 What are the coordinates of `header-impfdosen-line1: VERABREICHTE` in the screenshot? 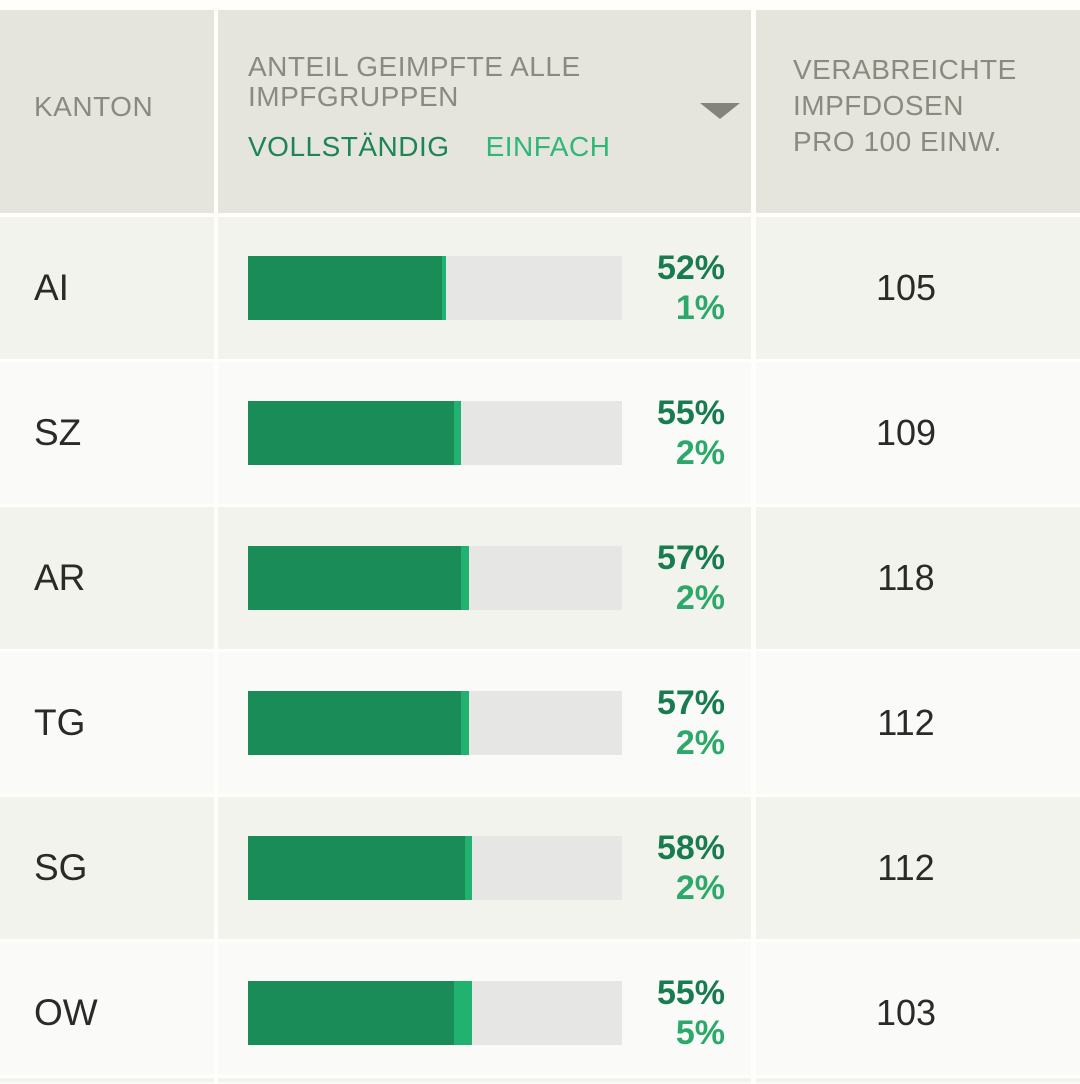 It's located at (905, 69).